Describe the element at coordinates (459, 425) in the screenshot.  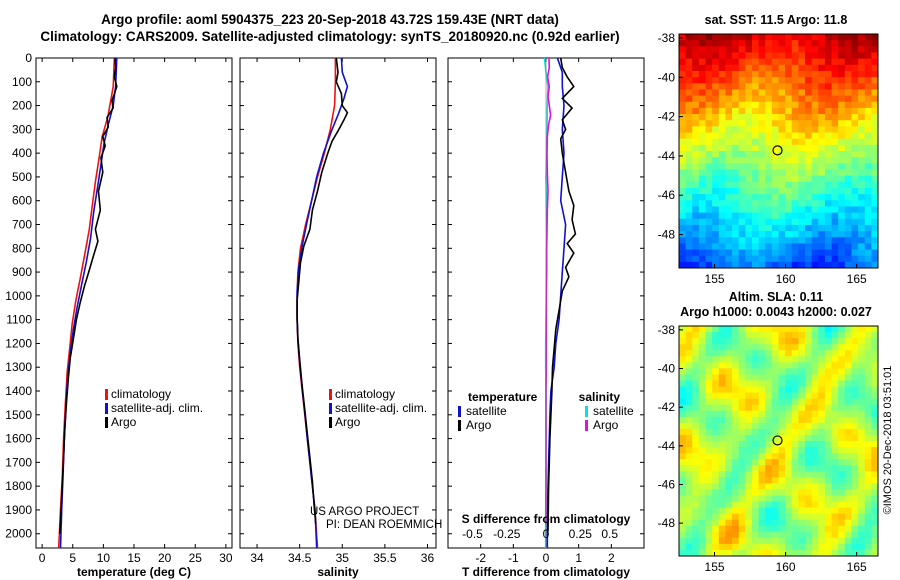
I see `diff-legend-swatch` at that location.